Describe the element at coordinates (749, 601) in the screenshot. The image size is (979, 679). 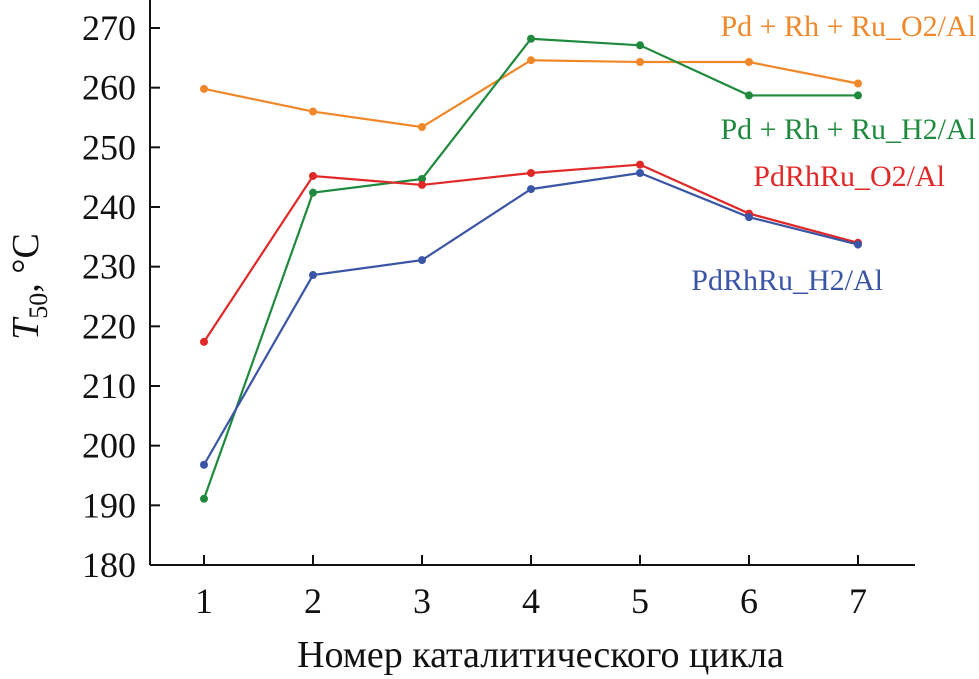
I see `x-tick-label: 6` at that location.